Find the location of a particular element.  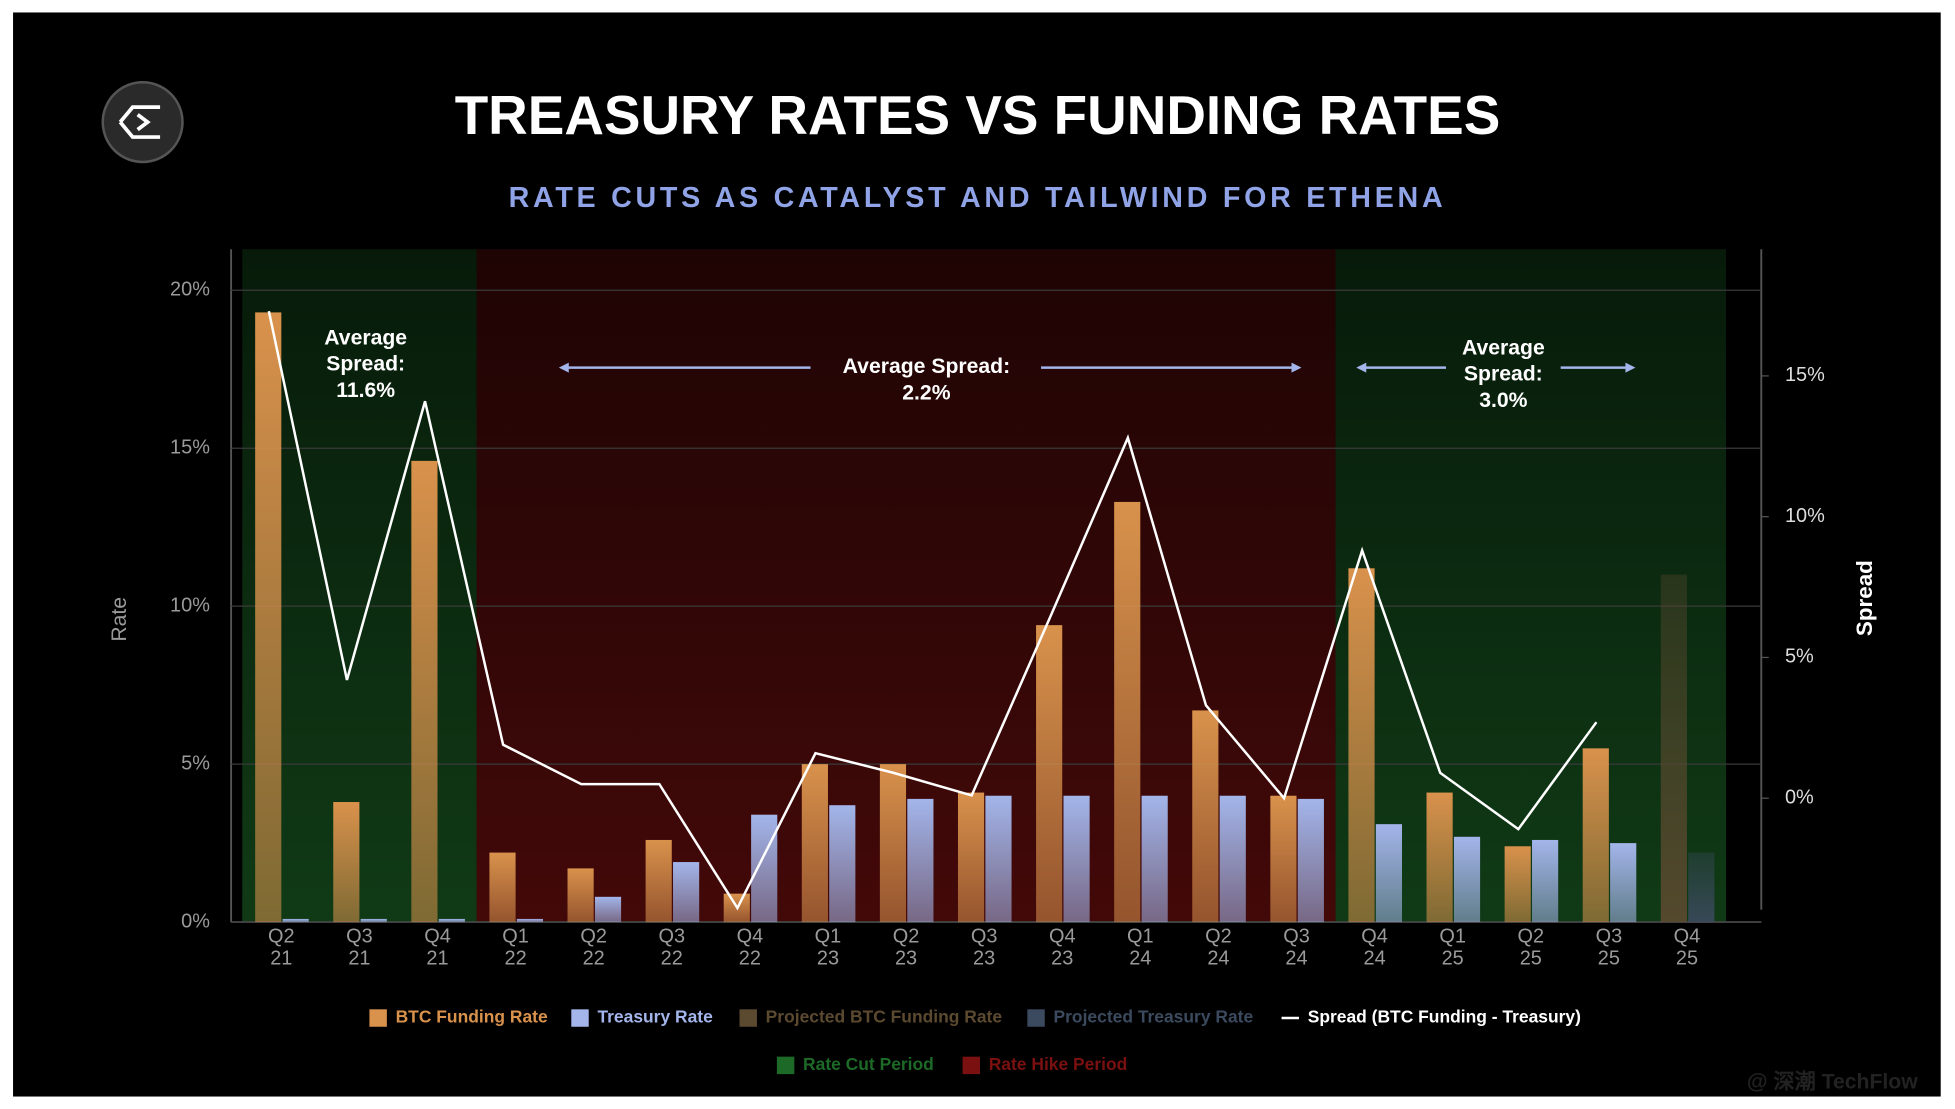

logo-mark is located at coordinates (139, 122).